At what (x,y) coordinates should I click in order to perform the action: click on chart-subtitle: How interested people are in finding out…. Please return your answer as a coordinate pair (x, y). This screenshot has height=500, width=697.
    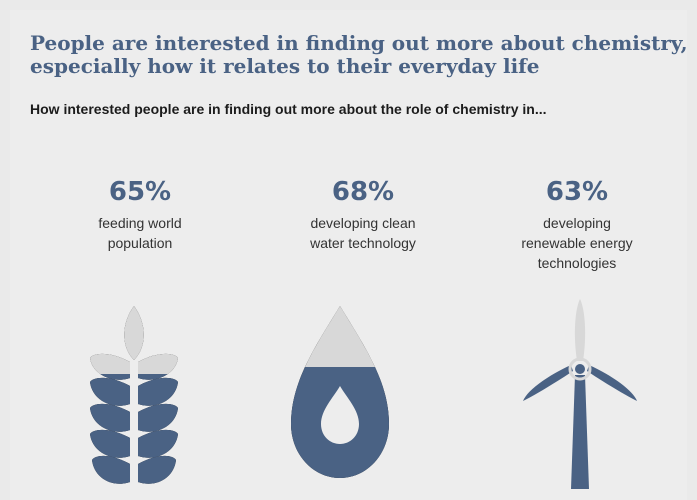
    Looking at the image, I should click on (288, 109).